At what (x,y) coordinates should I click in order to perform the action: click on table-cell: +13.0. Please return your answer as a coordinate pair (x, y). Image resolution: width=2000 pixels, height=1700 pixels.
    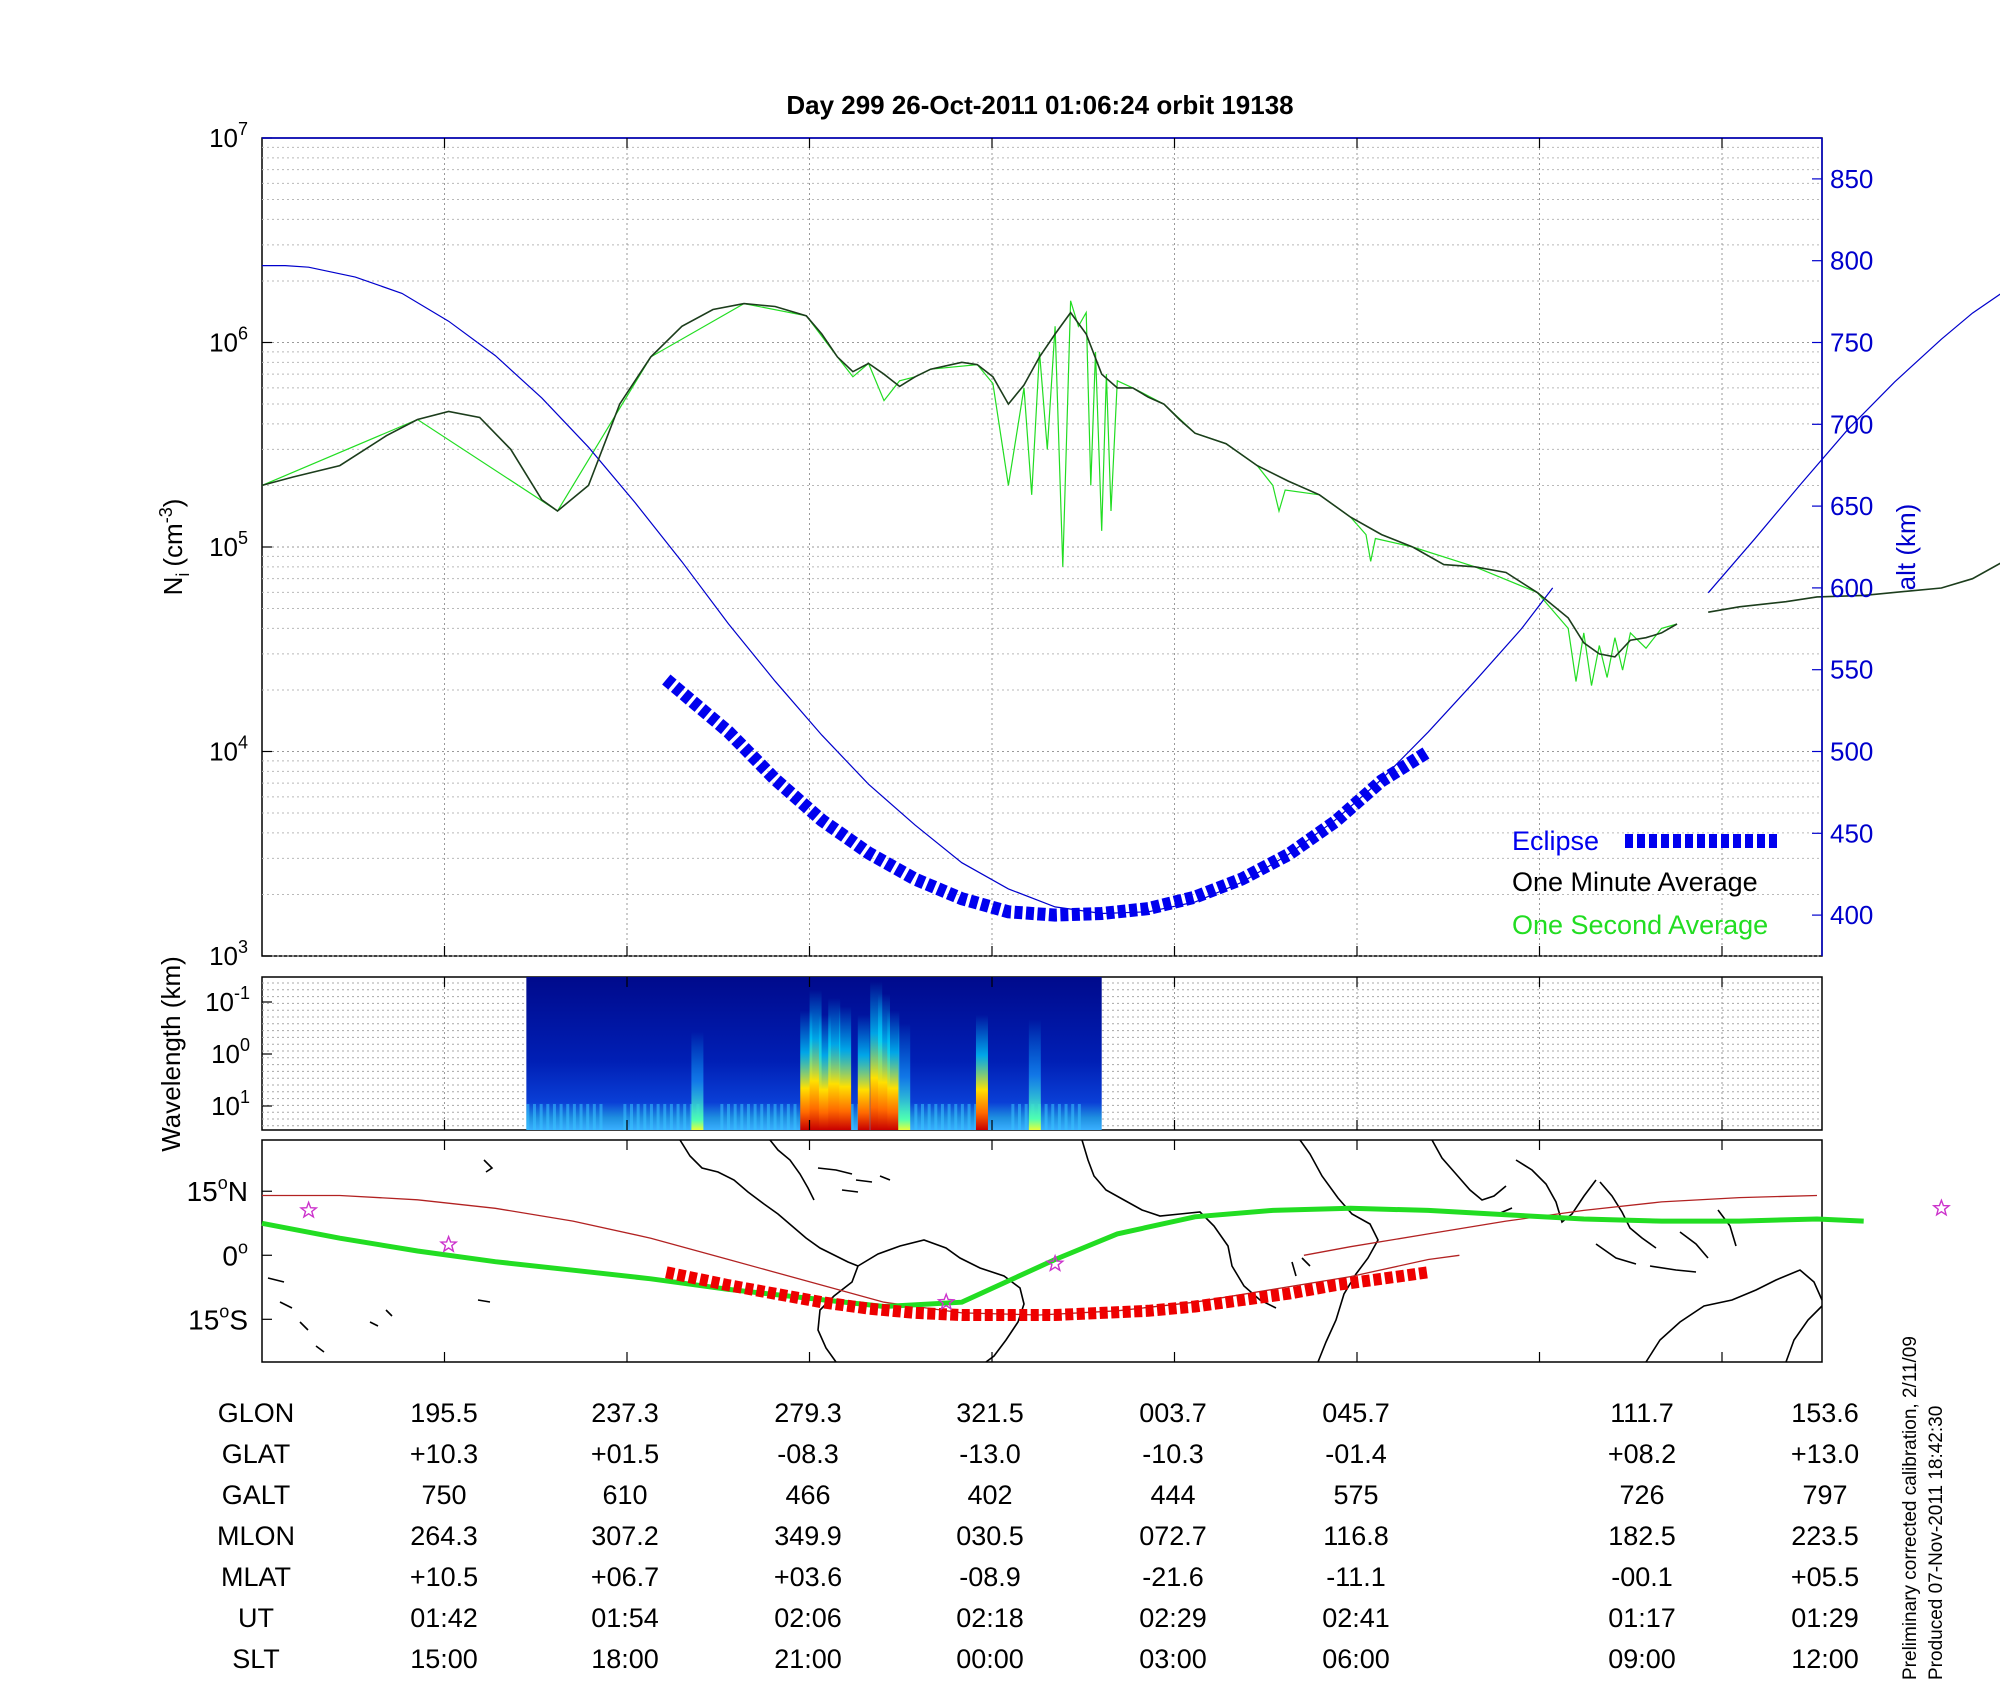
    Looking at the image, I should click on (1825, 1454).